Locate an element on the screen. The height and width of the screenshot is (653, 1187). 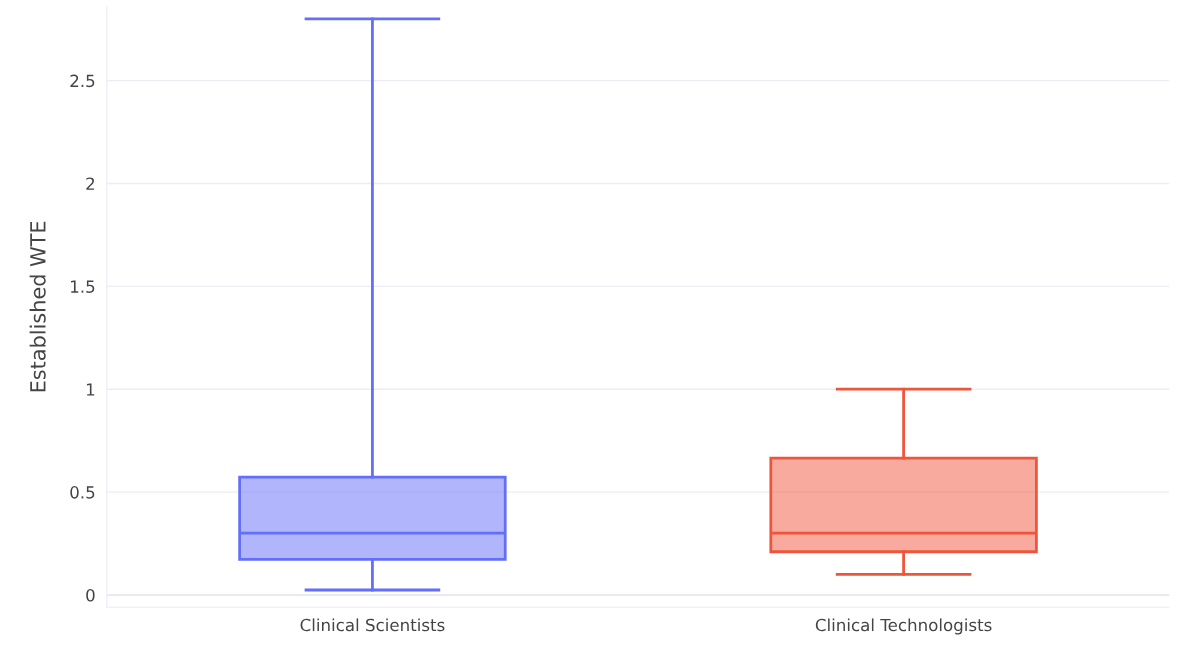
y-tick-label: 1 is located at coordinates (90, 389).